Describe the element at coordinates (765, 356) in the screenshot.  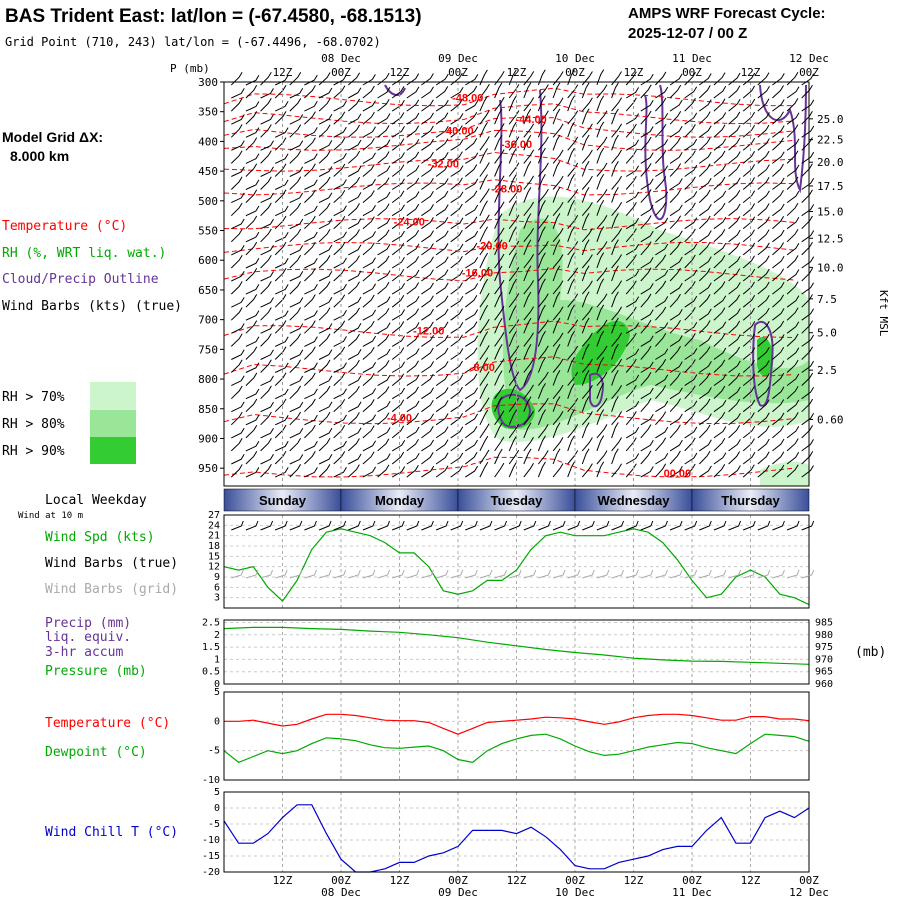
I see `rh90-area` at that location.